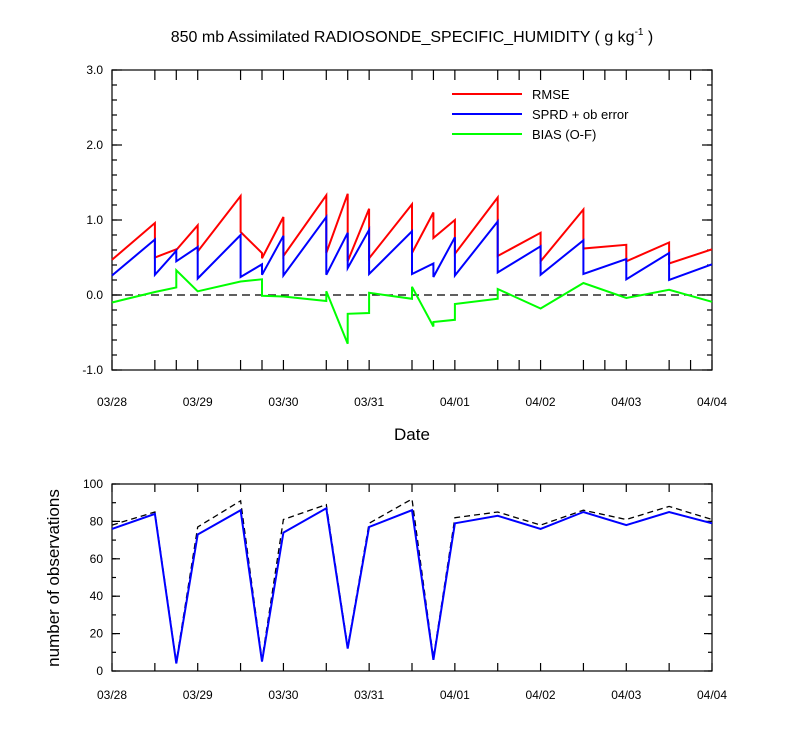 This screenshot has height=750, width=800. Describe the element at coordinates (92, 370) in the screenshot. I see `y-tick-label: -1.0` at that location.